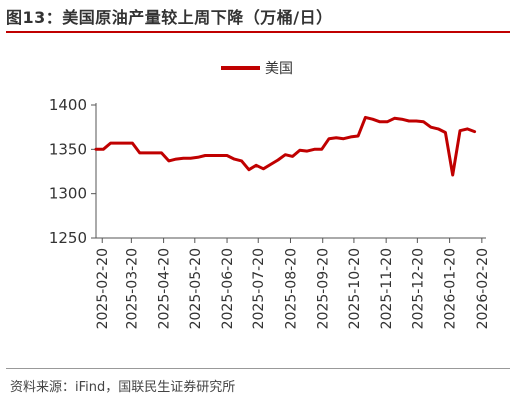 This screenshot has height=400, width=516. Describe the element at coordinates (132, 288) in the screenshot. I see `x-tick-label: 2025-03-20` at that location.